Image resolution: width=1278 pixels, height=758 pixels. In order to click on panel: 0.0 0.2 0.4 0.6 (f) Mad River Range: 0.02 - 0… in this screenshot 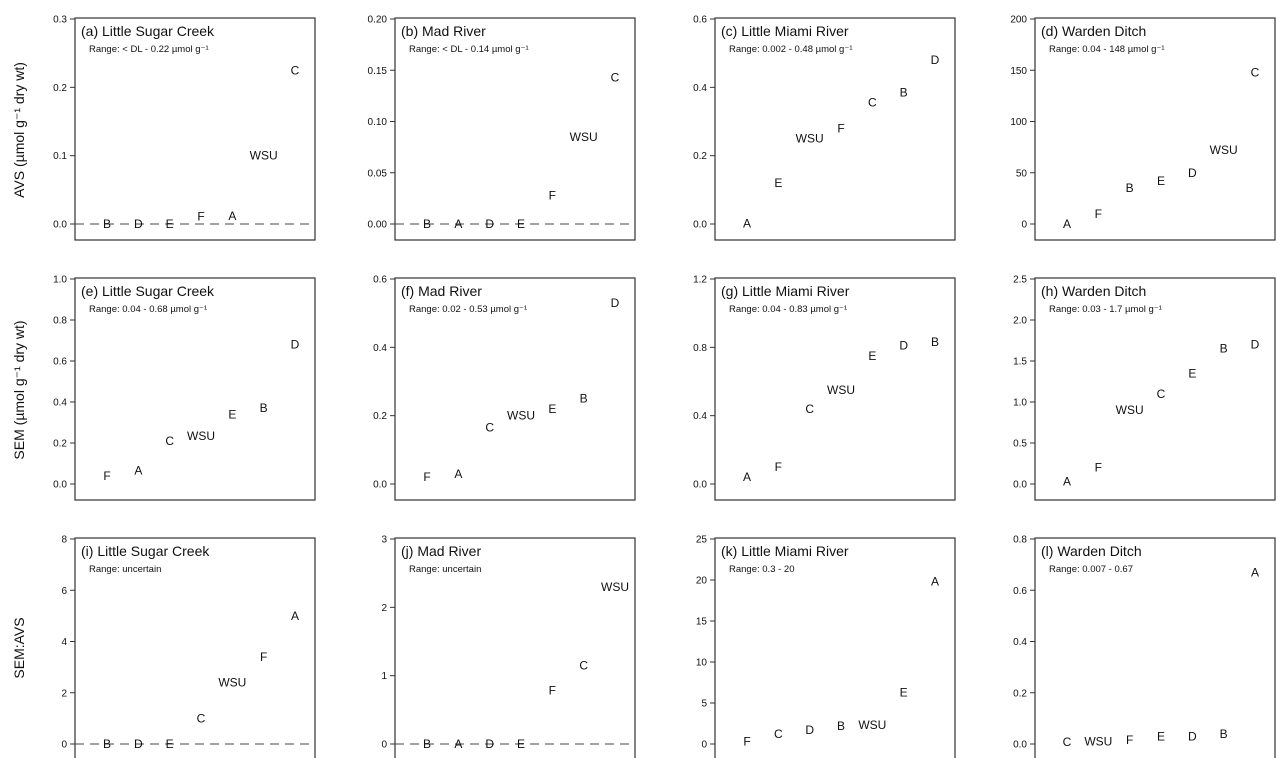, I will do `click(504, 388)`.